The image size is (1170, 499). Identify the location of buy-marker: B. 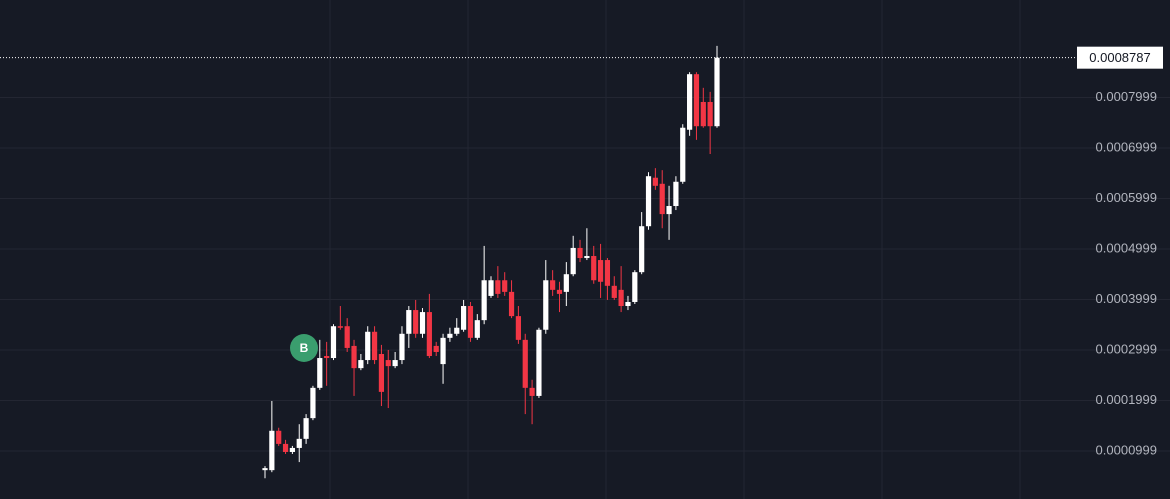
(304, 348).